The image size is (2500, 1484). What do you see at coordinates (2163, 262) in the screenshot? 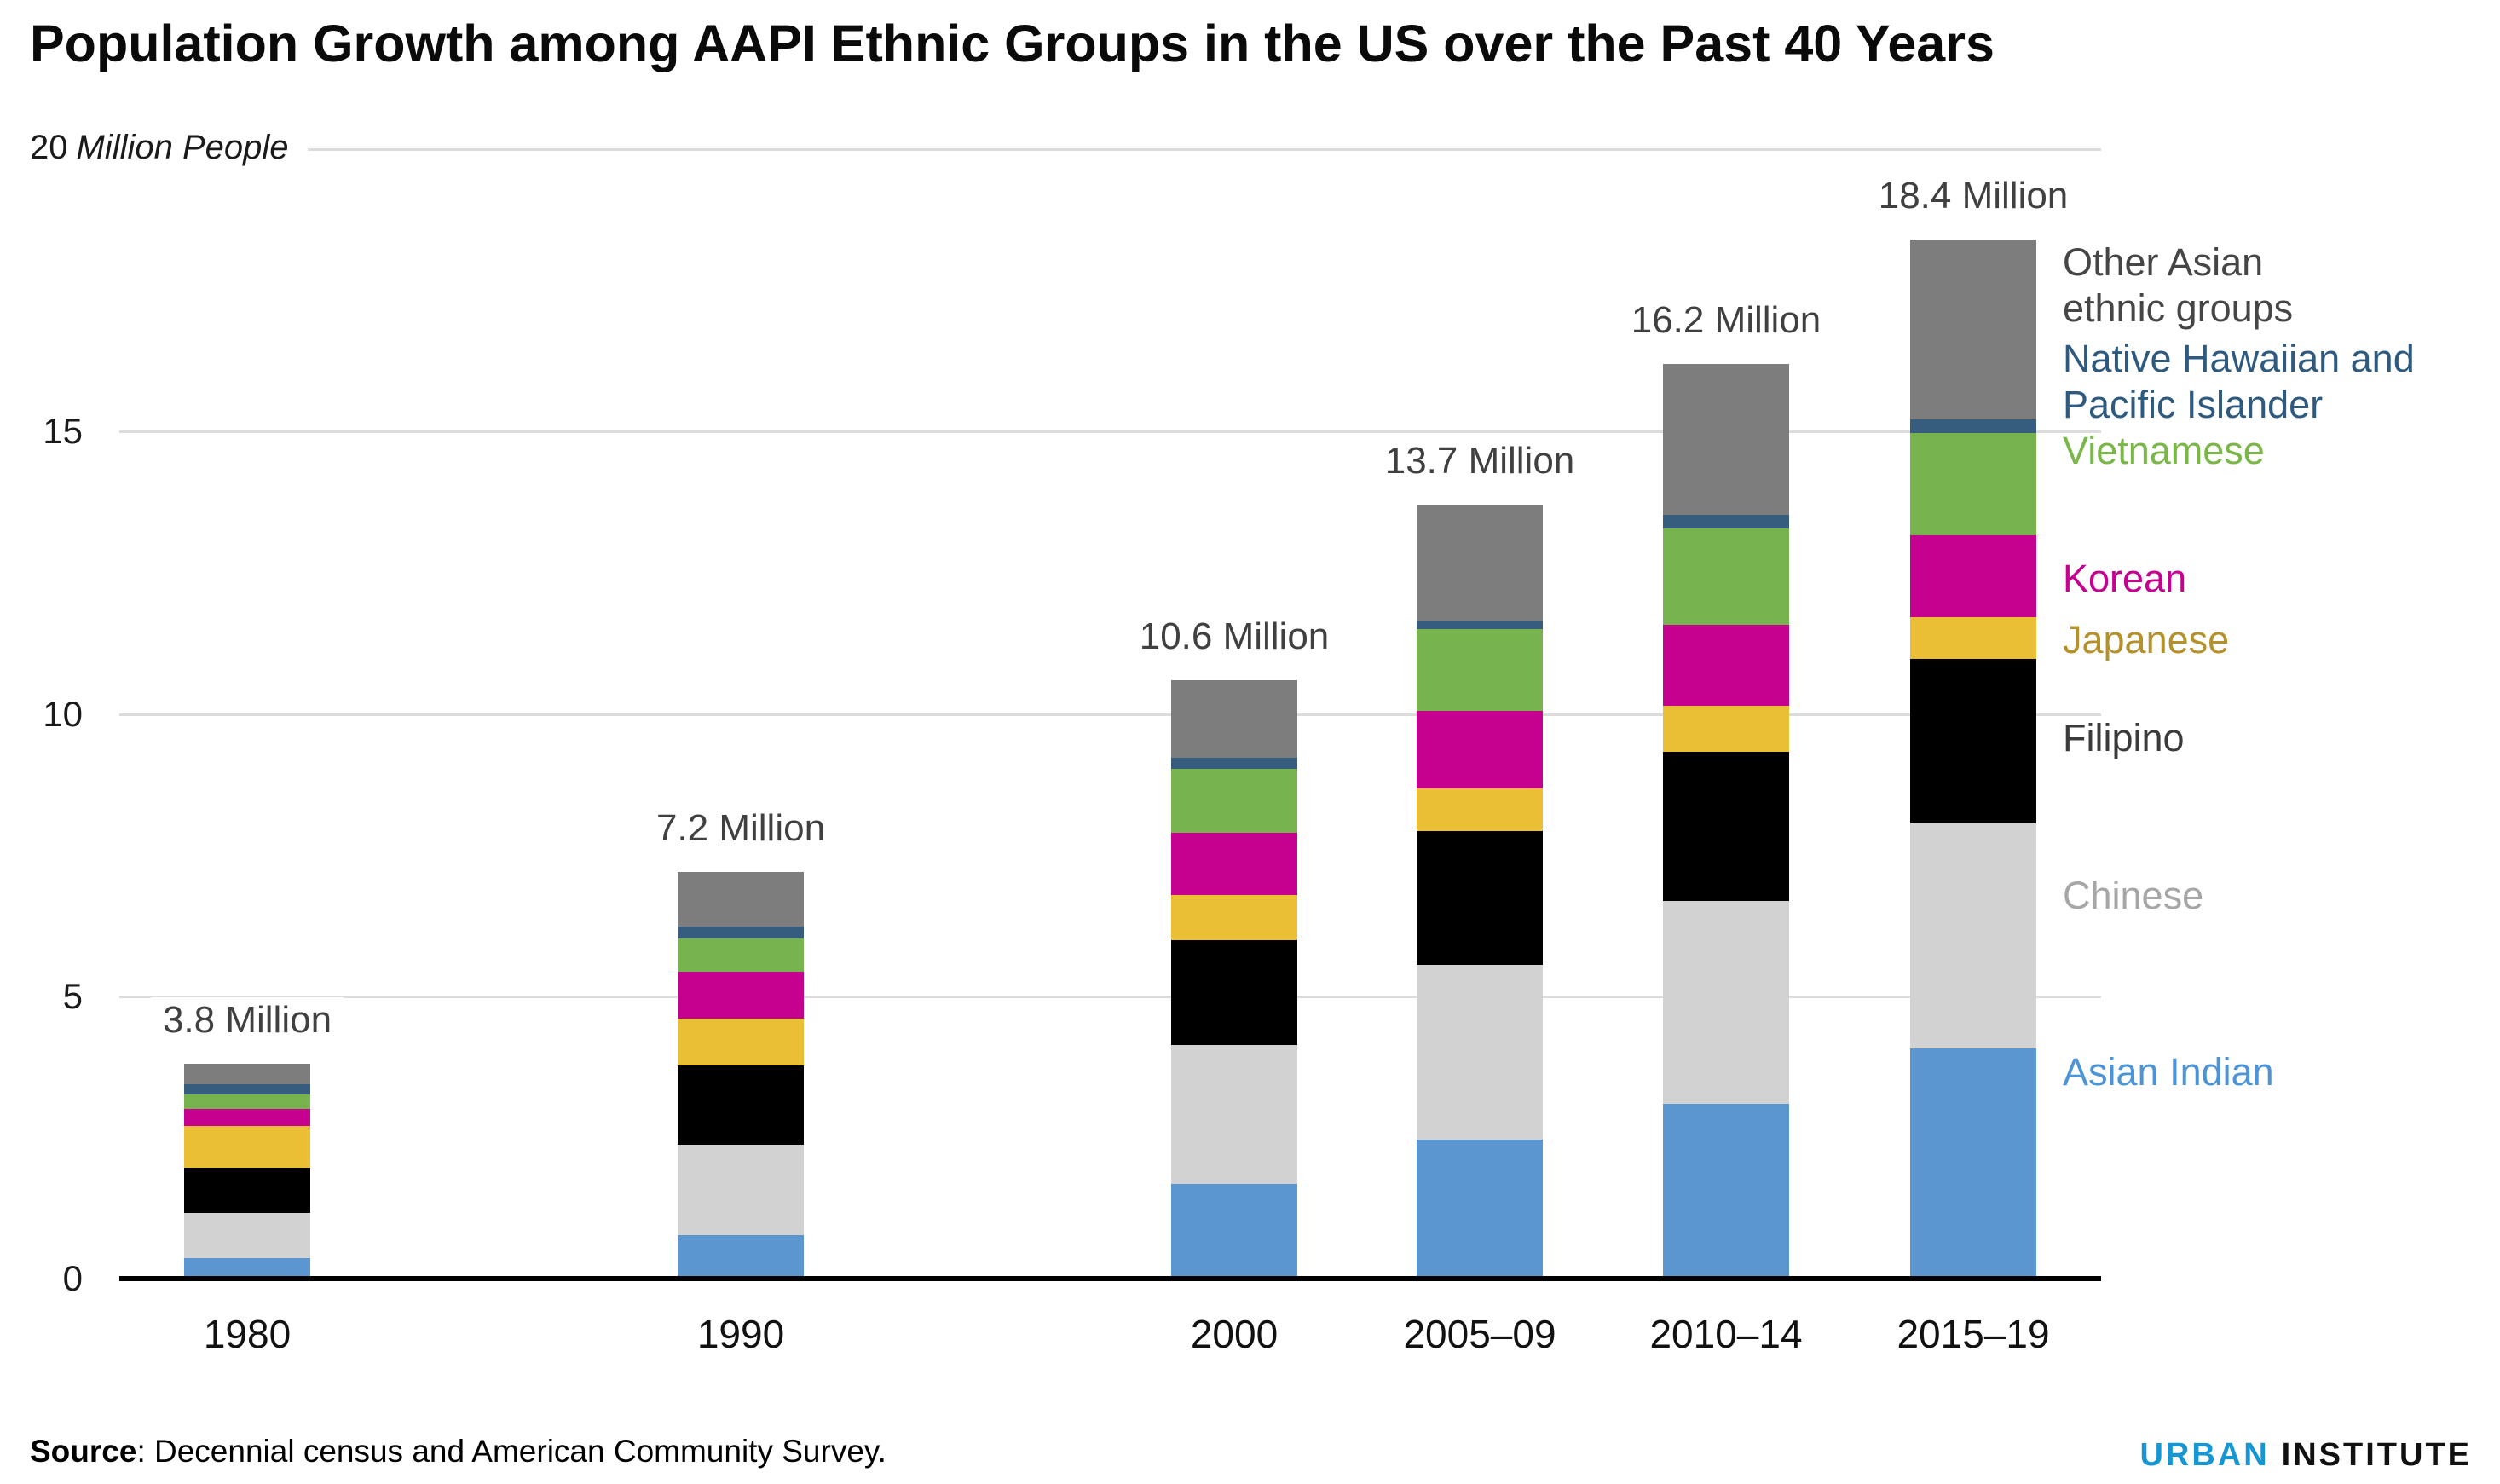
I see `legend-label-line: Other Asian` at bounding box center [2163, 262].